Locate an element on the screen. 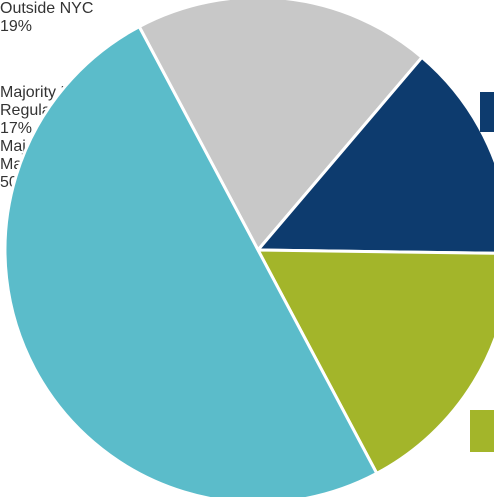 Image resolution: width=494 pixels, height=497 pixels. value-label: 19% is located at coordinates (16, 26).